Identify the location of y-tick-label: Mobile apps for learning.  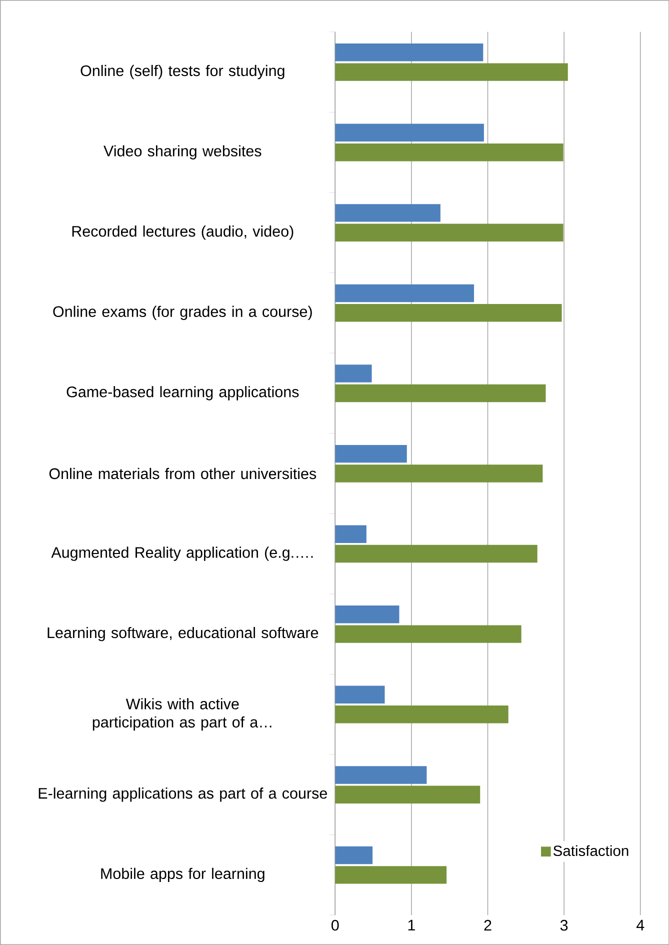
(182, 875).